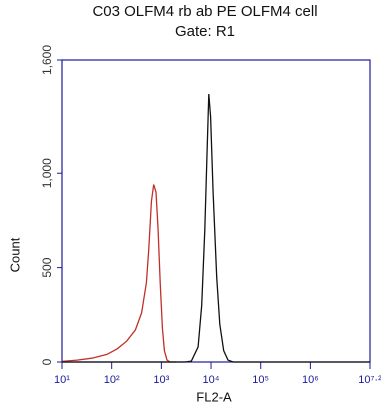  What do you see at coordinates (204, 11) in the screenshot?
I see `chart-title: C03 OLFM4 rb ab PE OLFM4 cell` at bounding box center [204, 11].